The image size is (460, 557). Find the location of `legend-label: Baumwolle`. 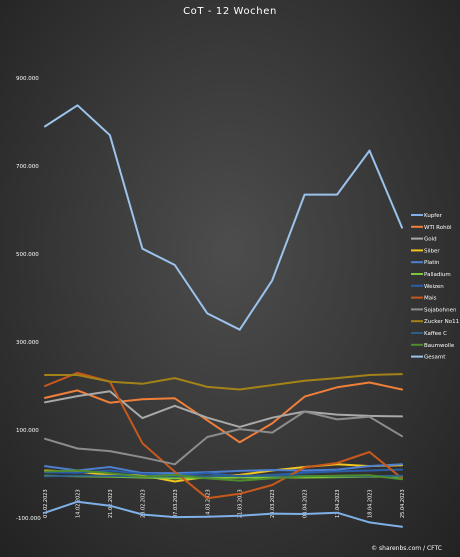

legend-label: Baumwolle is located at coordinates (439, 346).